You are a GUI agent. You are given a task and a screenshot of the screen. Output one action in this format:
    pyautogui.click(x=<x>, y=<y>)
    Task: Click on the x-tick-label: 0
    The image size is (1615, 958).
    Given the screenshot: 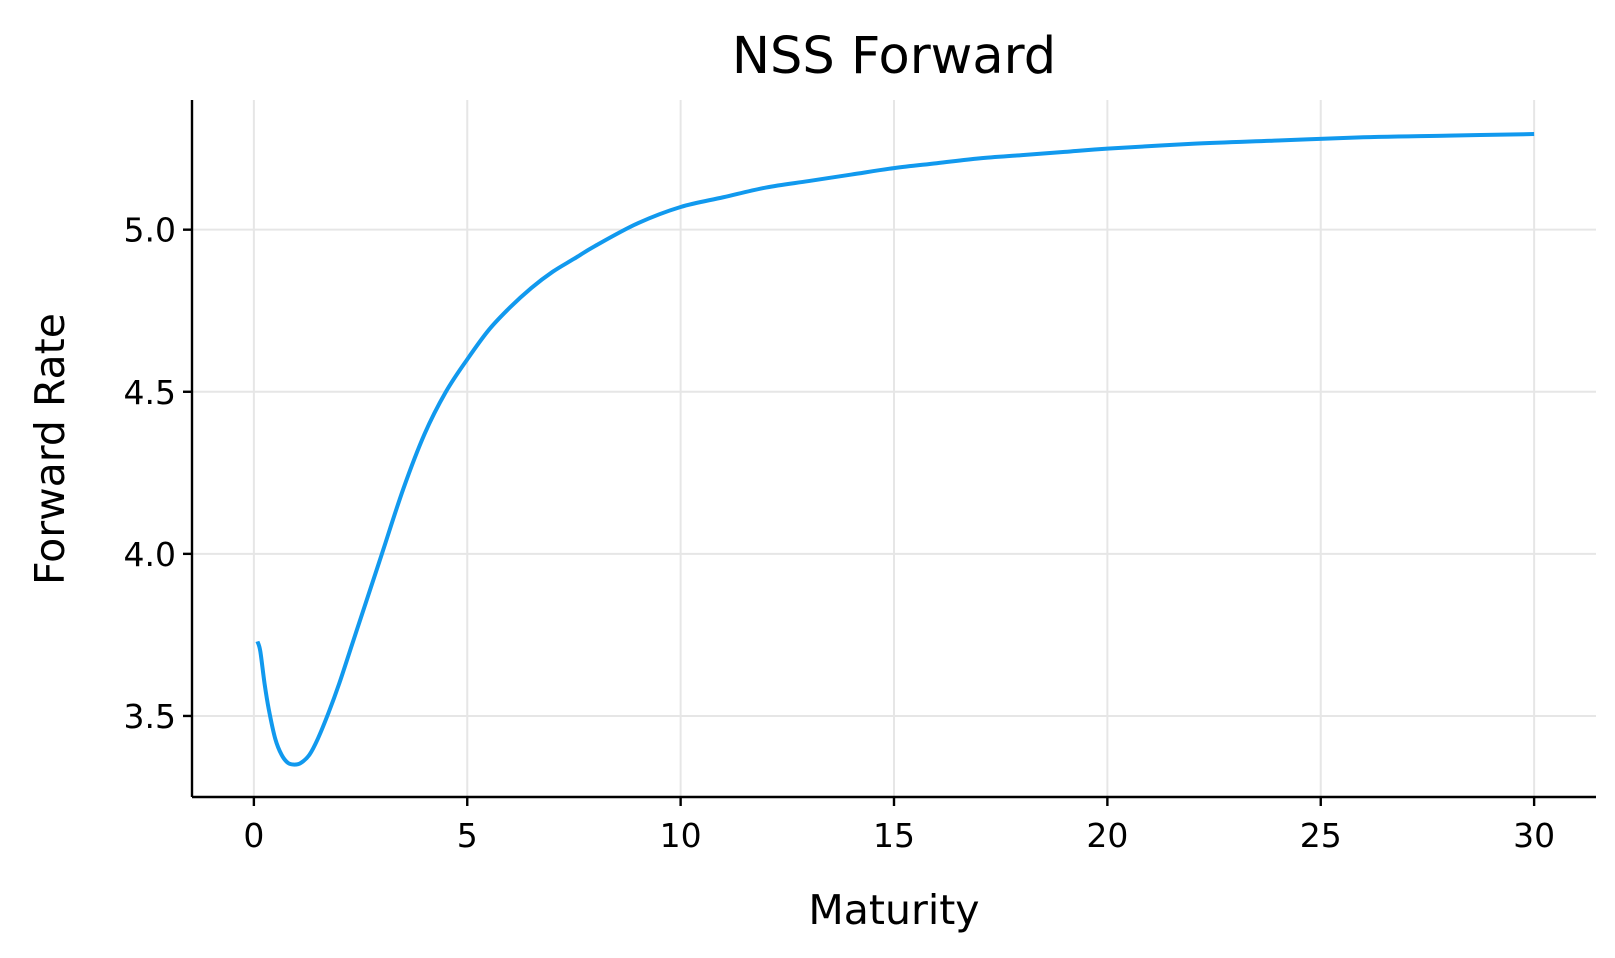 What is the action you would take?
    pyautogui.click(x=253, y=835)
    